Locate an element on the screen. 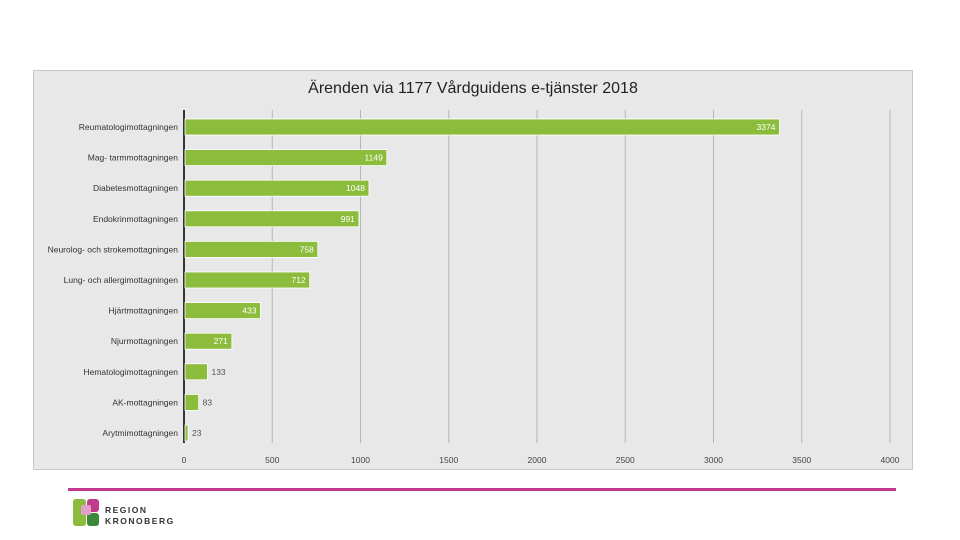  data-label: 712 is located at coordinates (298, 280).